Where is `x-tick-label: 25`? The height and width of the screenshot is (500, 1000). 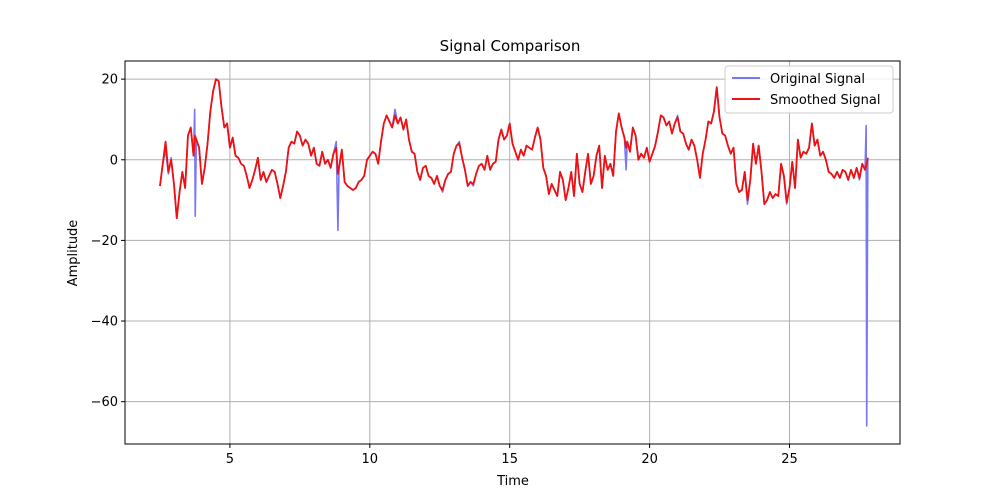 x-tick-label: 25 is located at coordinates (789, 459).